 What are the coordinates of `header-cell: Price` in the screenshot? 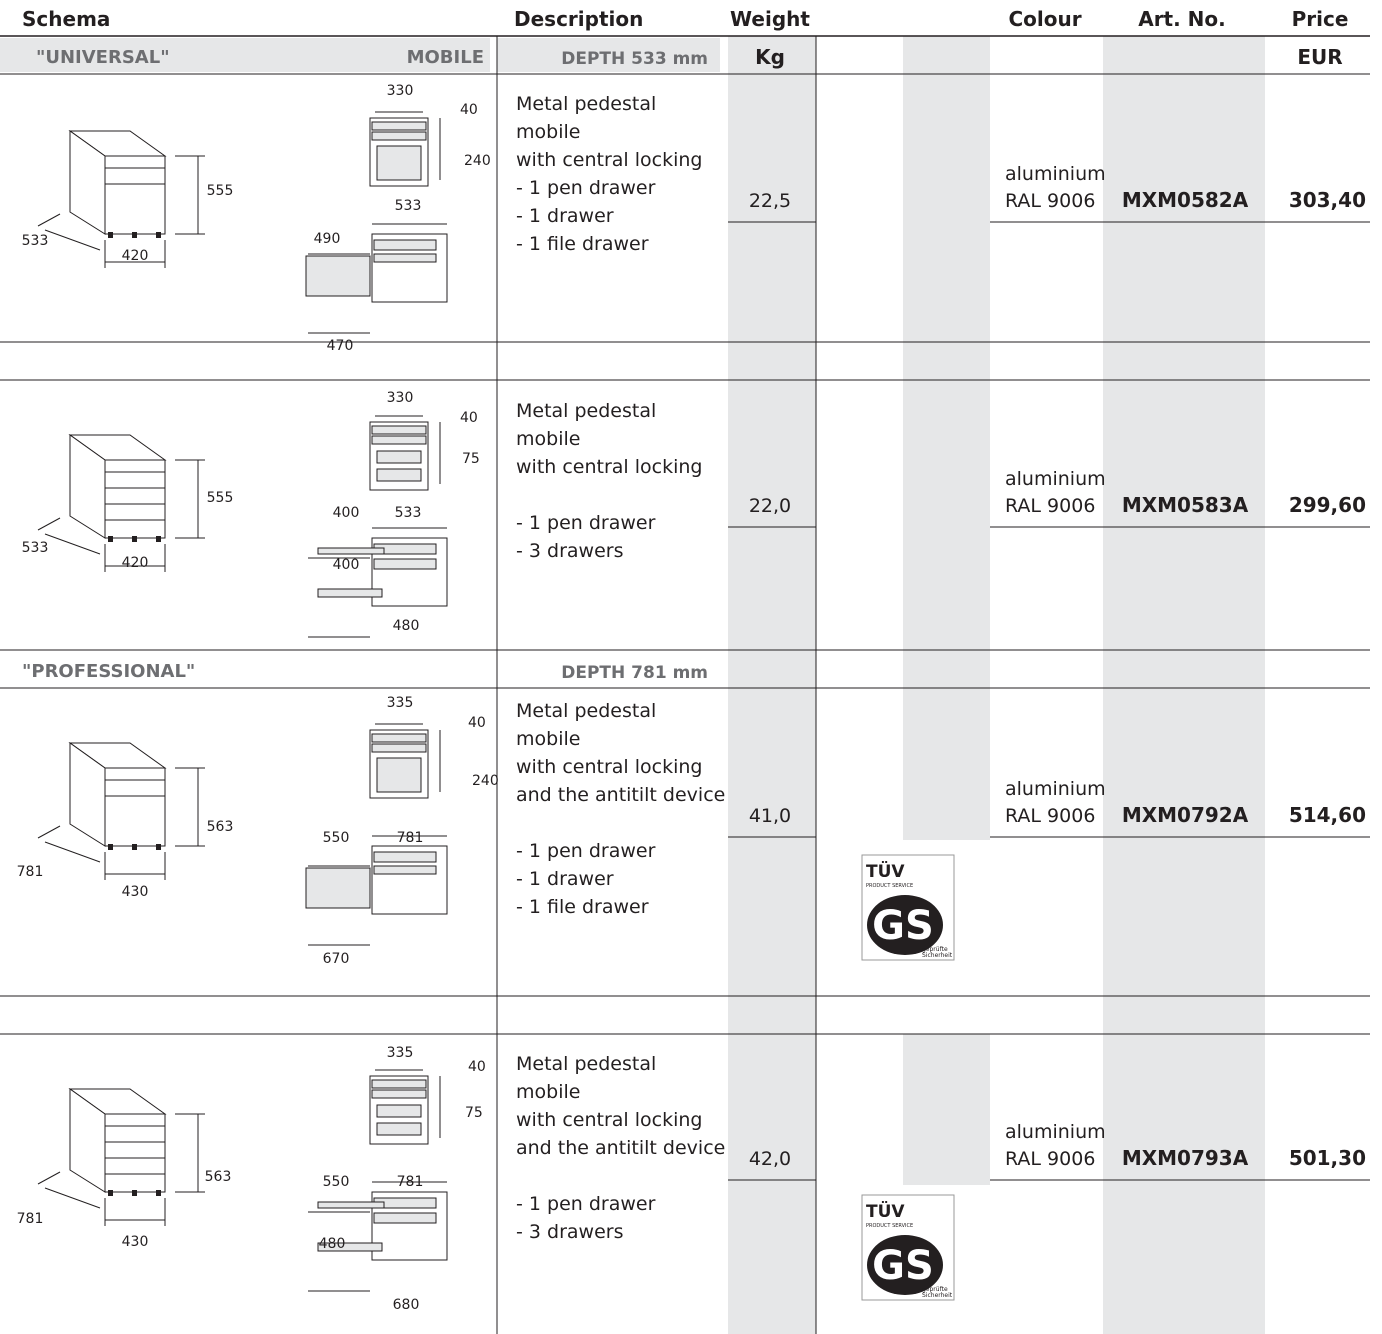 It's located at (1320, 19).